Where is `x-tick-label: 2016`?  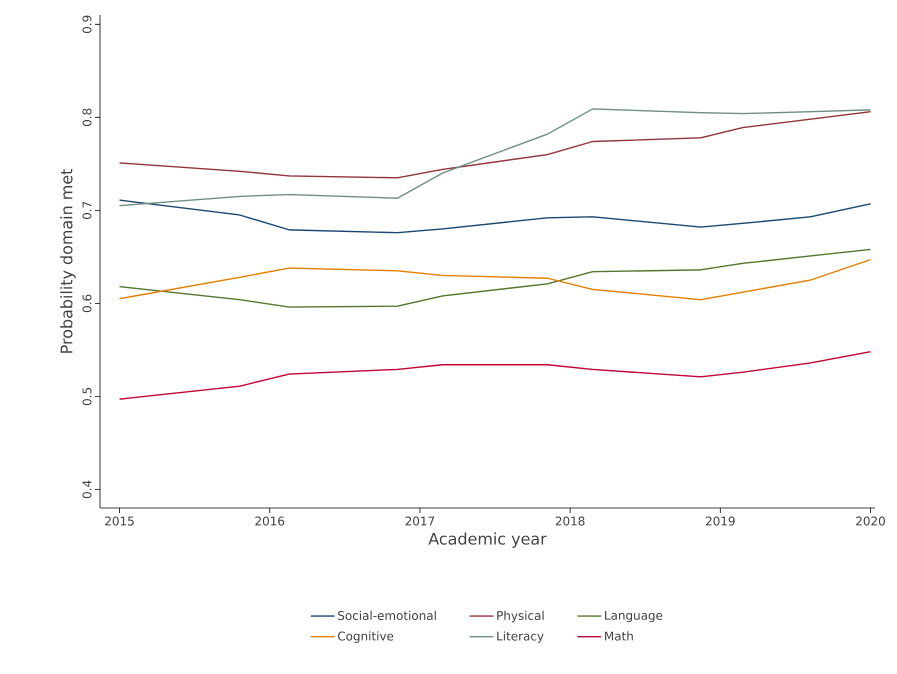
x-tick-label: 2016 is located at coordinates (269, 521).